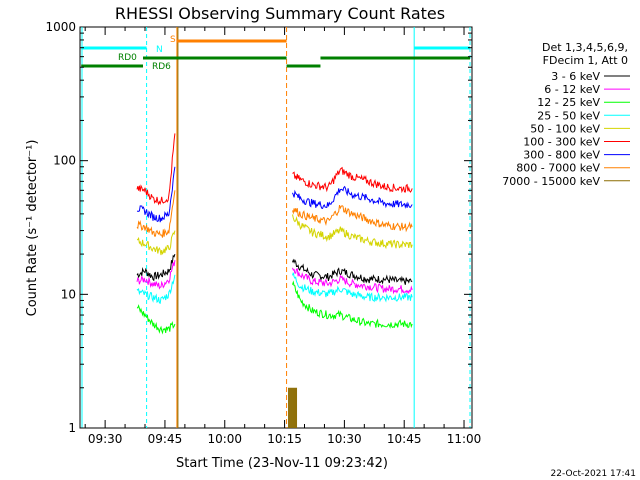 The height and width of the screenshot is (480, 640). Describe the element at coordinates (593, 474) in the screenshot. I see `date-stamp: 22-Oct-2021 17:41` at that location.